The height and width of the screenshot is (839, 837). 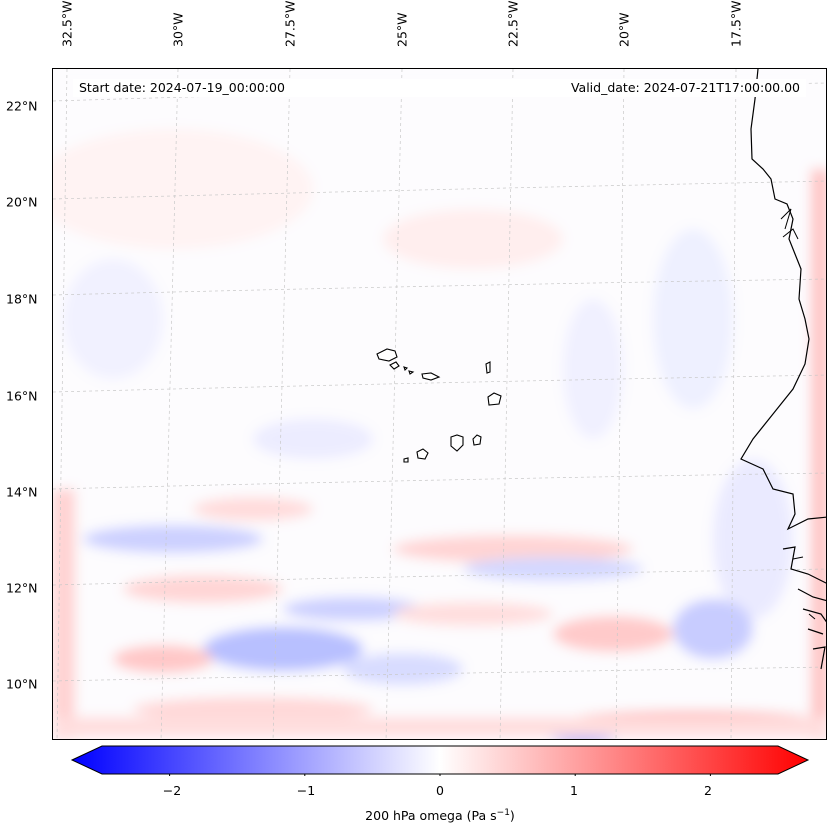 I want to click on africa-coastline, so click(x=783, y=369).